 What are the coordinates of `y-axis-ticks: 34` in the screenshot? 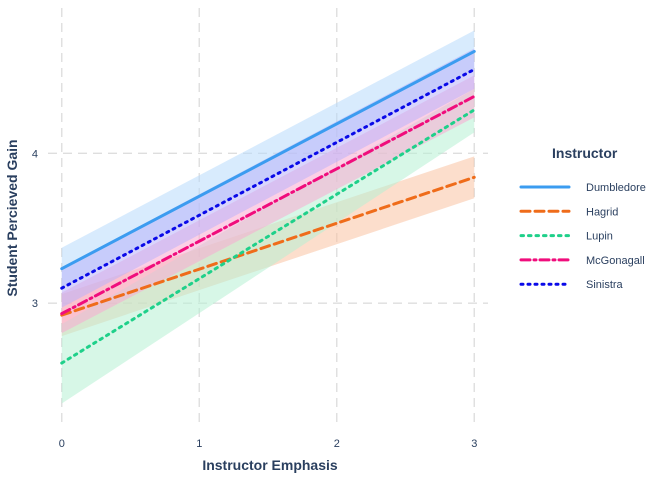 It's located at (35, 229).